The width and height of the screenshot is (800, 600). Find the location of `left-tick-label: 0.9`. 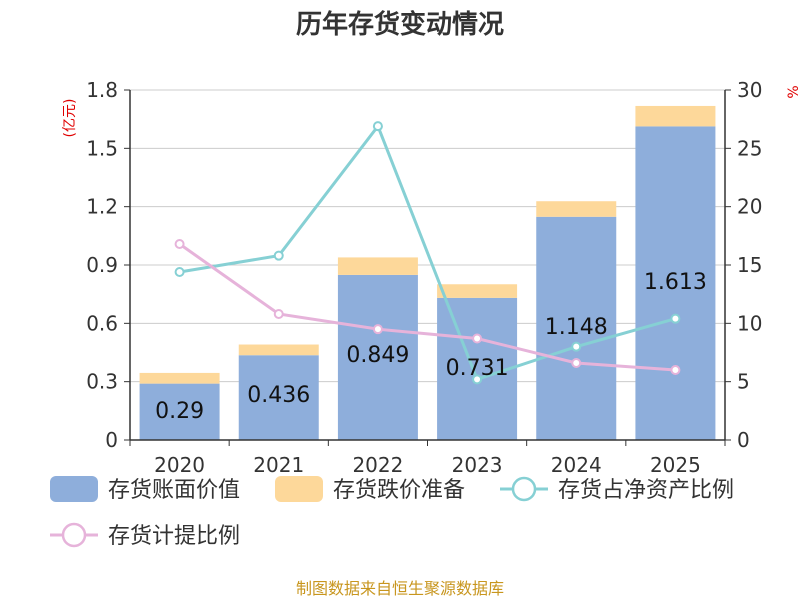

left-tick-label: 0.9 is located at coordinates (102, 265).